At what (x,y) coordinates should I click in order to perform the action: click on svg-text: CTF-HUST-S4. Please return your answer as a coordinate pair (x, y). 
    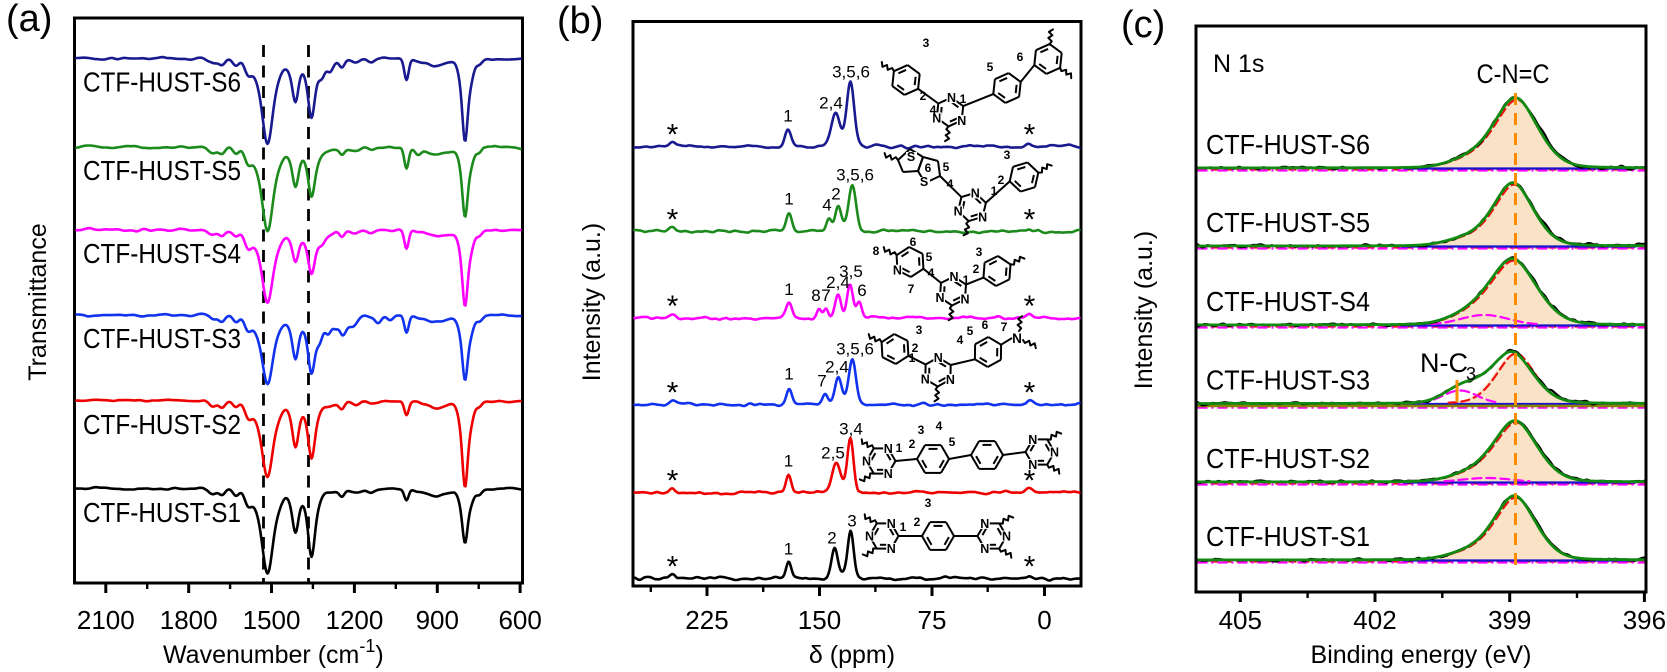
    Looking at the image, I should click on (1288, 301).